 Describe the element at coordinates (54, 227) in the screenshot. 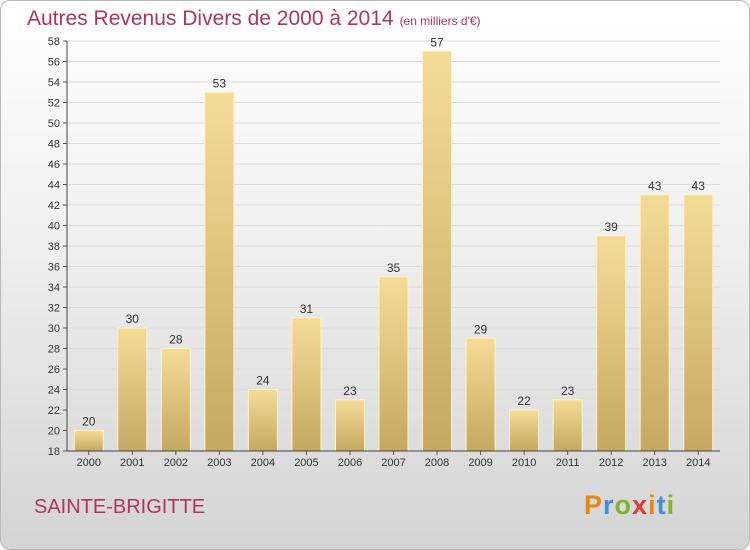

I see `y-tick-label: 40` at that location.